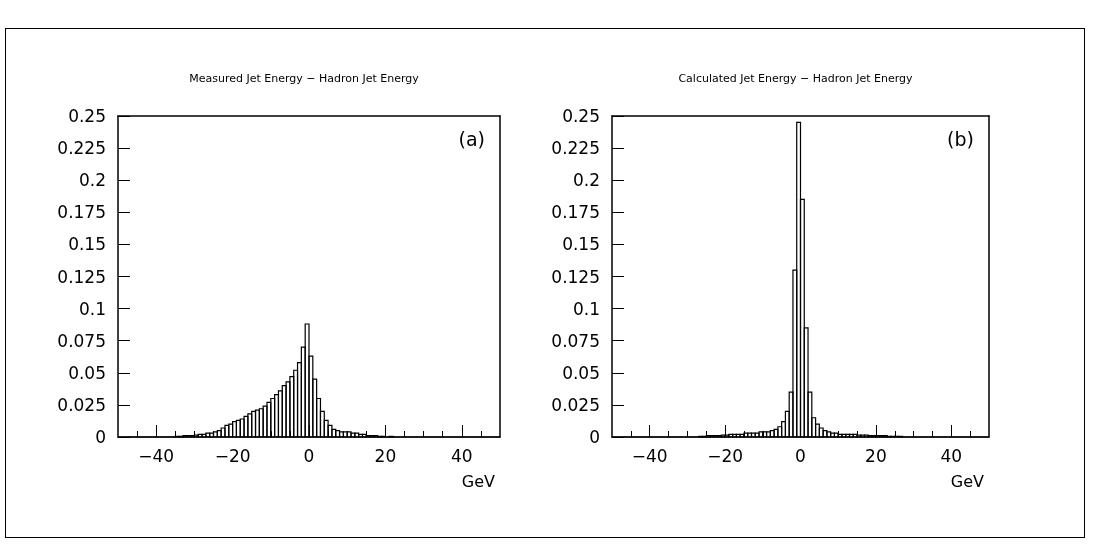 The image size is (1095, 545). I want to click on chart-title: Measured Jet Energy − Hadron Jet Energy, so click(304, 78).